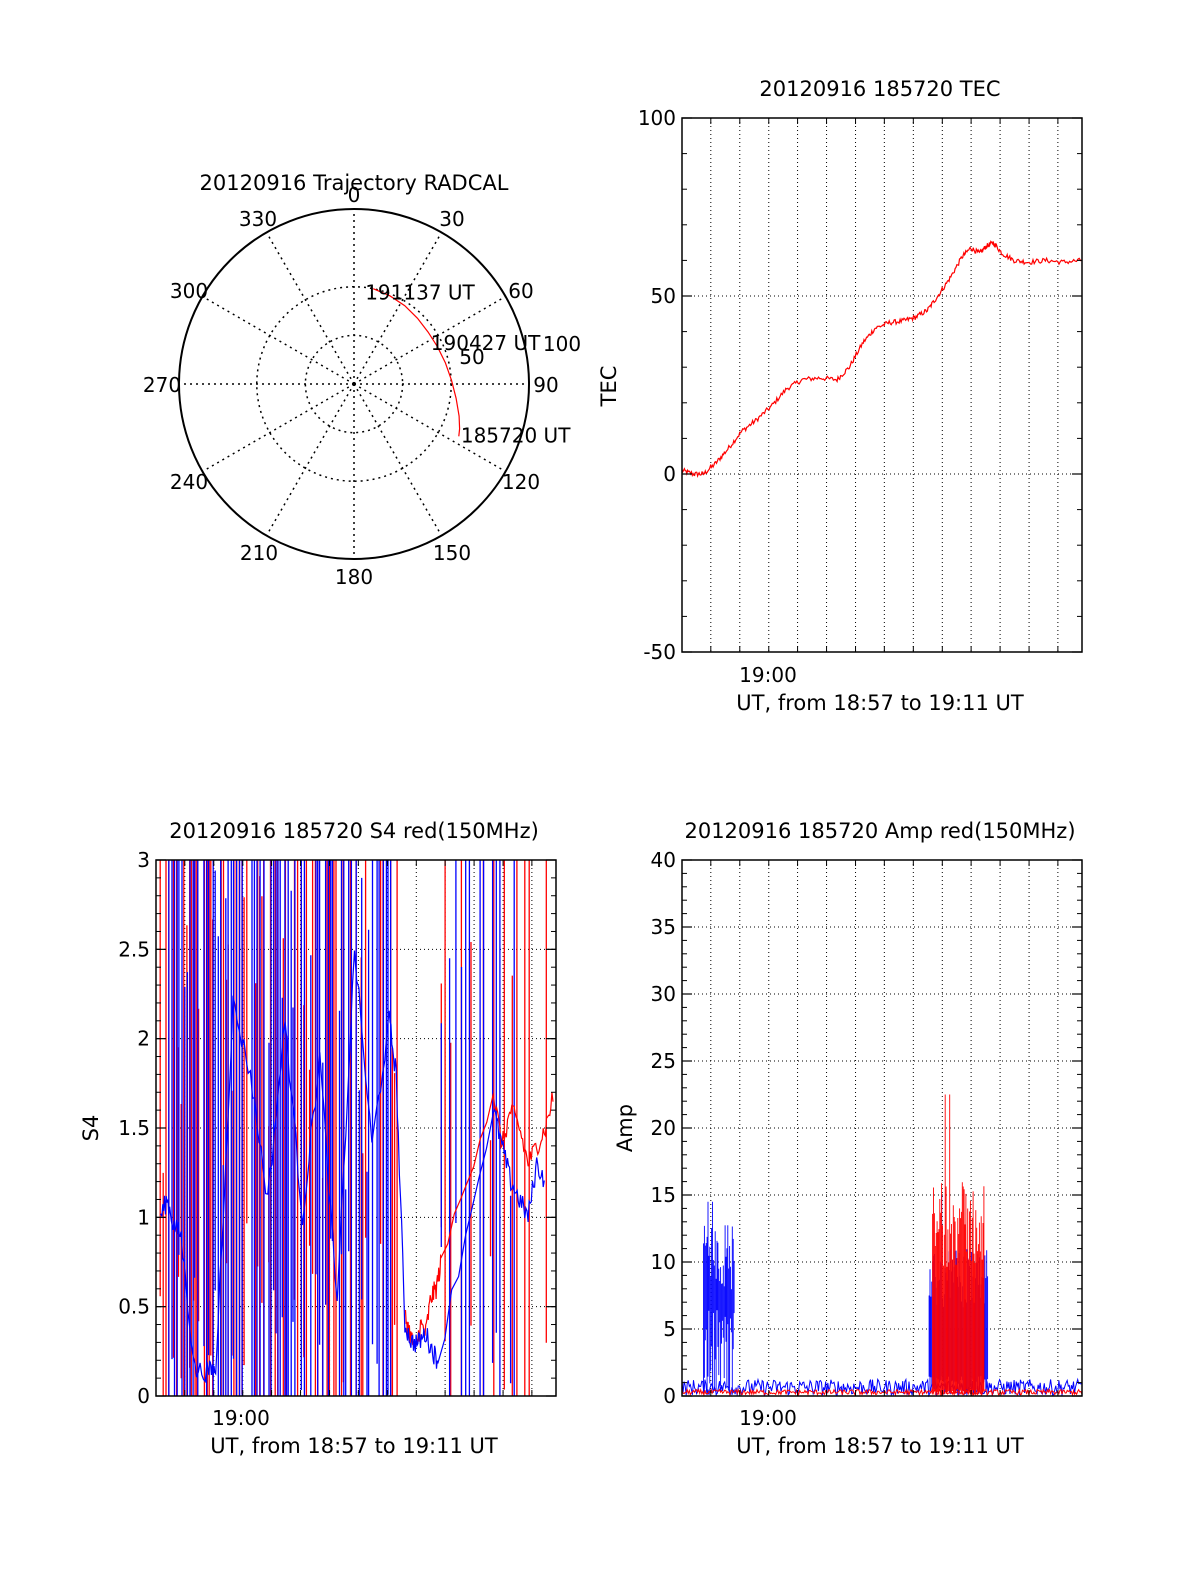 The height and width of the screenshot is (1575, 1200). I want to click on azimuth-label-300: 300, so click(189, 291).